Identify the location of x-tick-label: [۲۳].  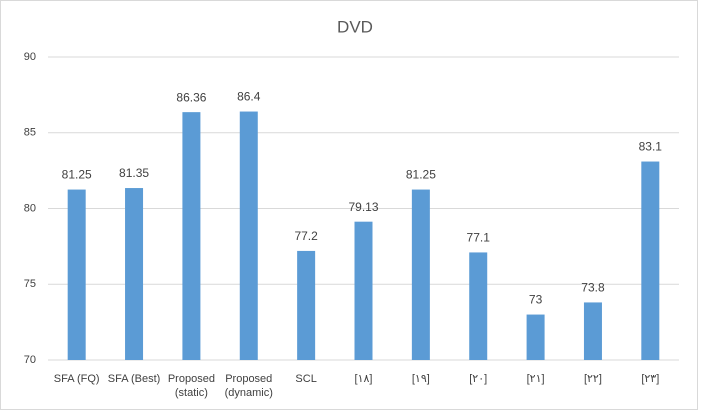
(650, 379).